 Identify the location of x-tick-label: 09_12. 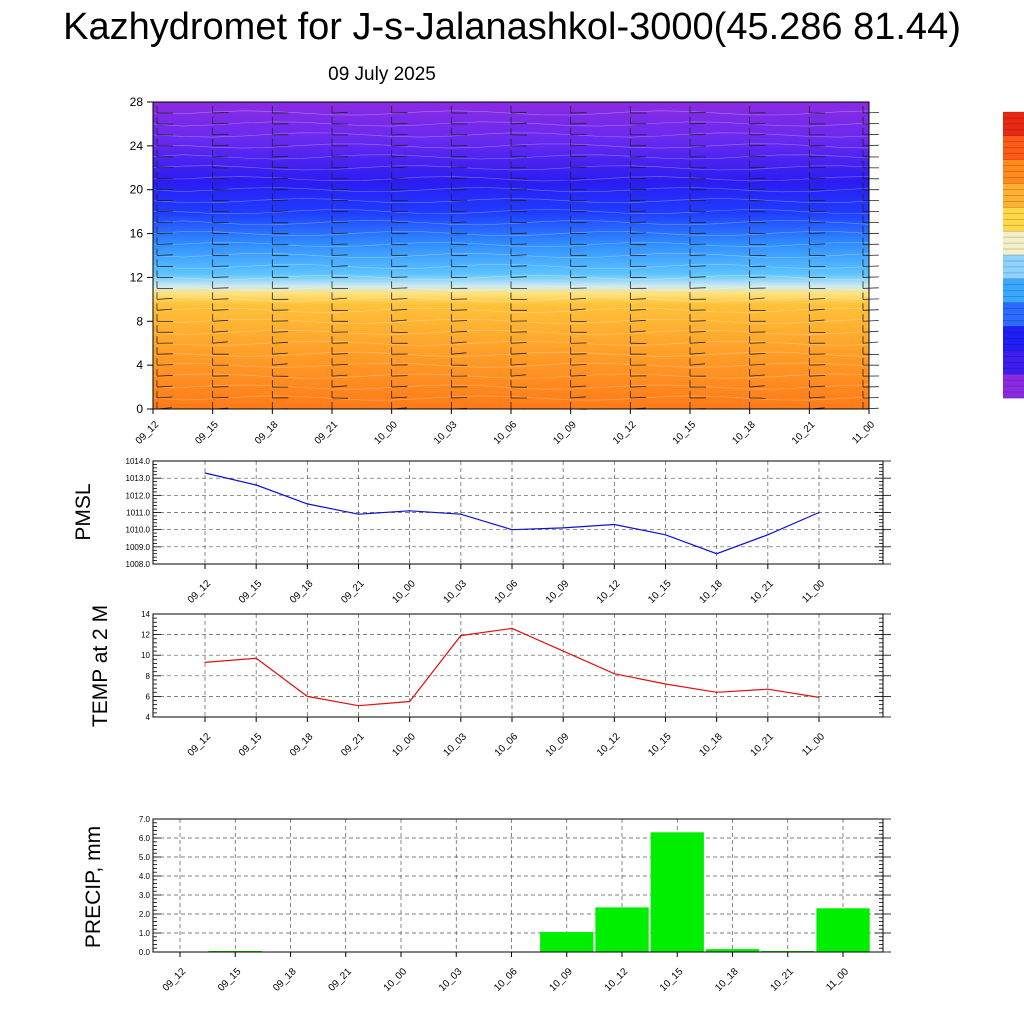
(148, 433).